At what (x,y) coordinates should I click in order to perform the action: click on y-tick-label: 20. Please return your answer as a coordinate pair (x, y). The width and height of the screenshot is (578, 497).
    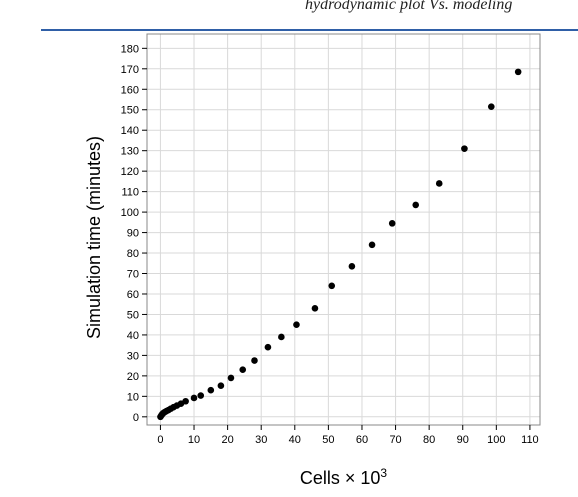
    Looking at the image, I should click on (133, 377).